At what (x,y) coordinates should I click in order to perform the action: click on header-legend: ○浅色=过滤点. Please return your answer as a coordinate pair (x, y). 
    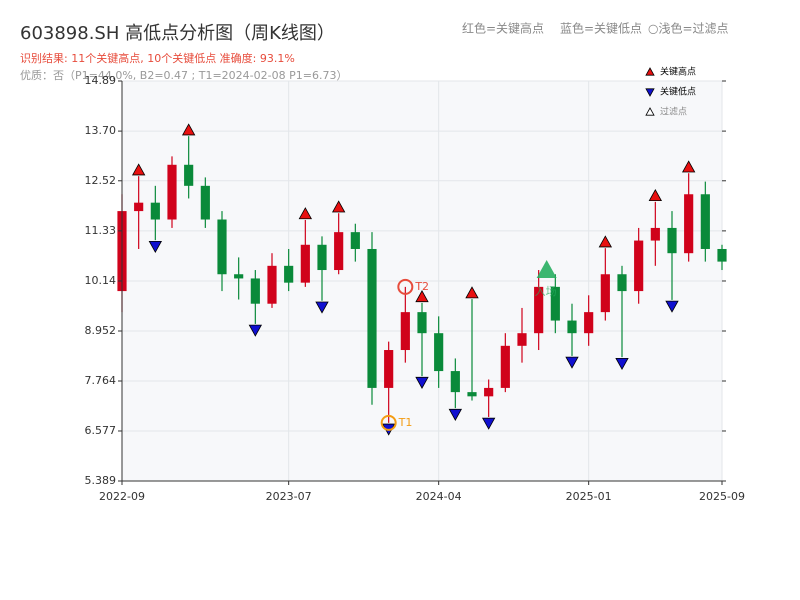
    Looking at the image, I should click on (688, 29).